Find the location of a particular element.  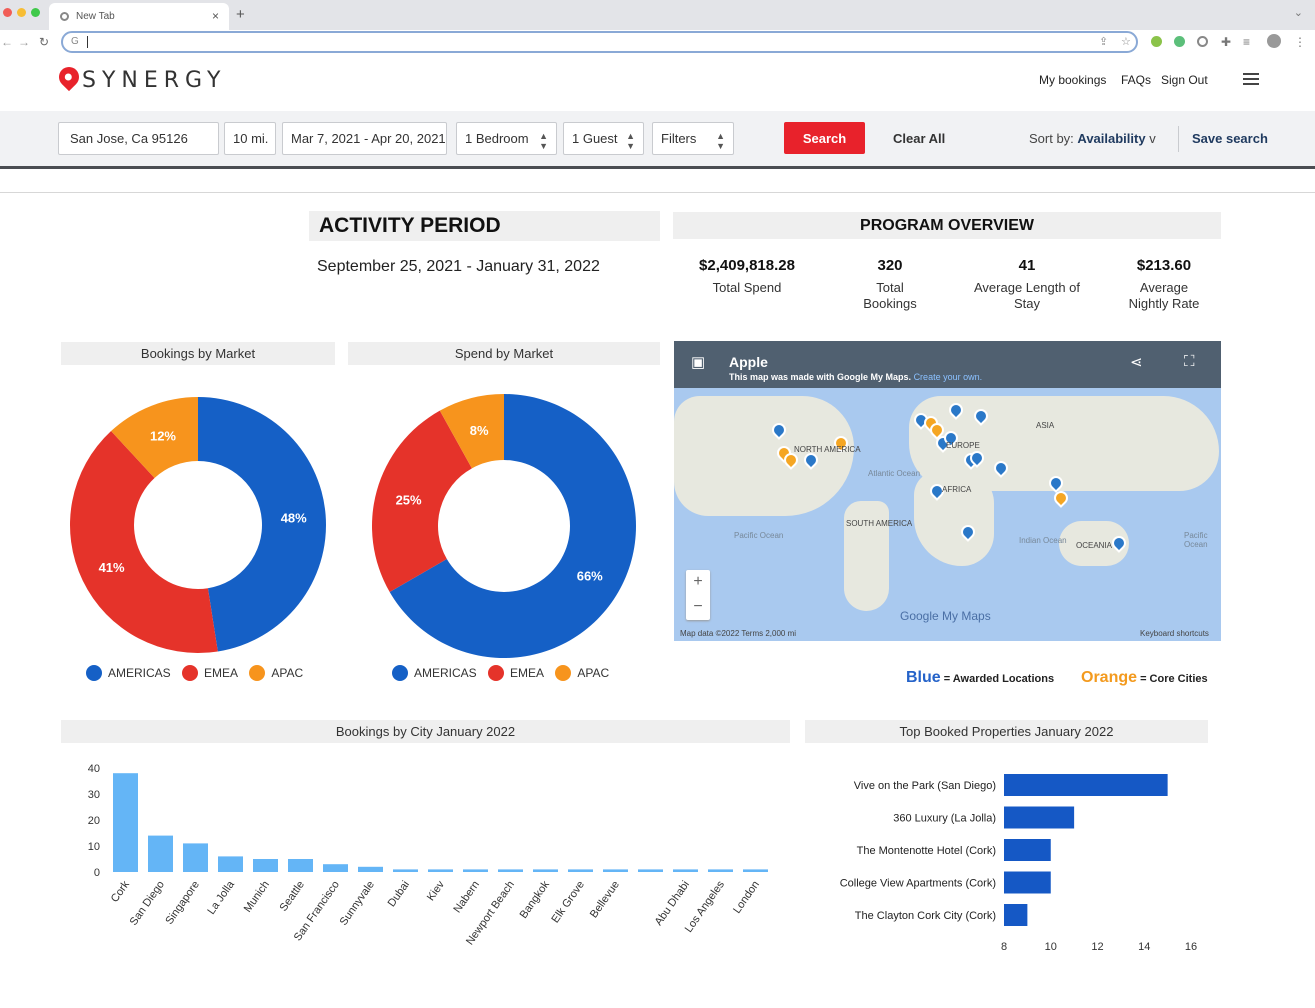

clear-all-button: Clear All is located at coordinates (919, 138).